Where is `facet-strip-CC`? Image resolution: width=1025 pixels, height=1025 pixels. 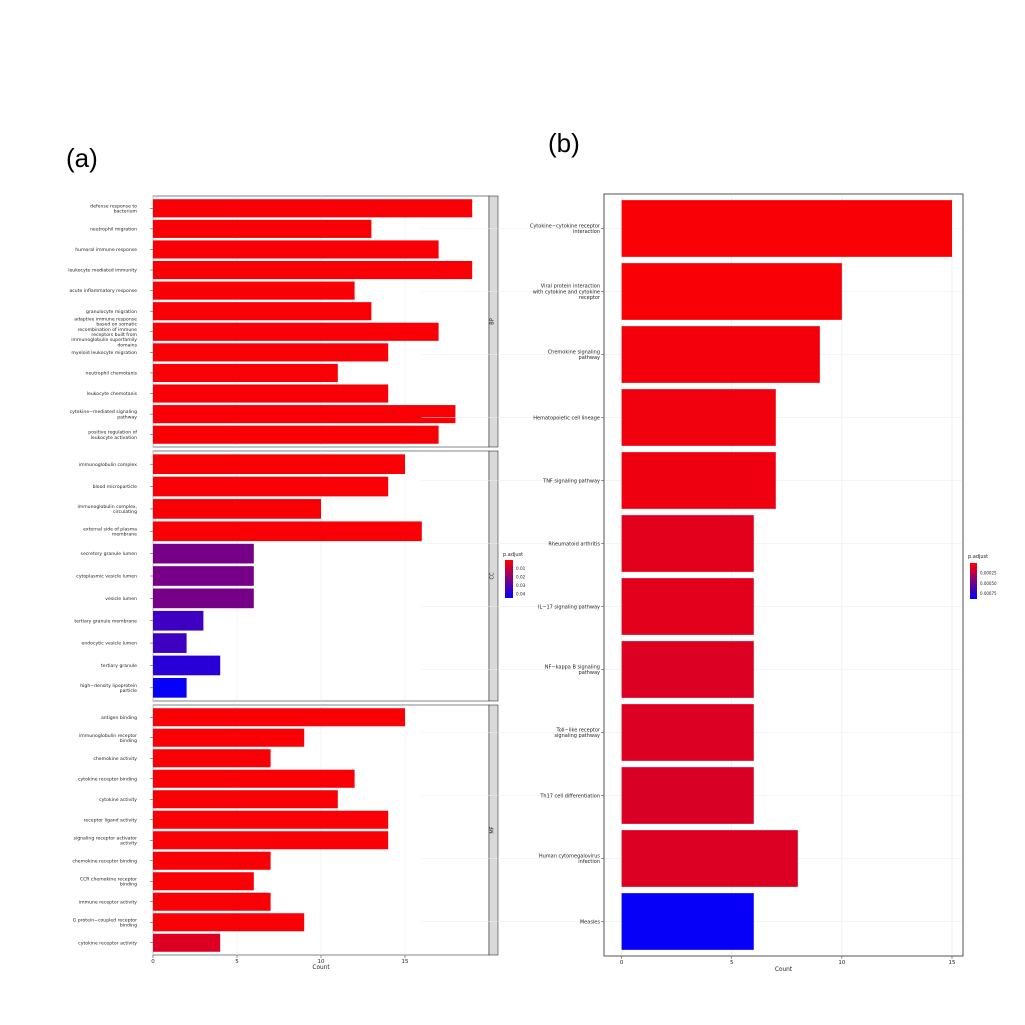 facet-strip-CC is located at coordinates (493, 576).